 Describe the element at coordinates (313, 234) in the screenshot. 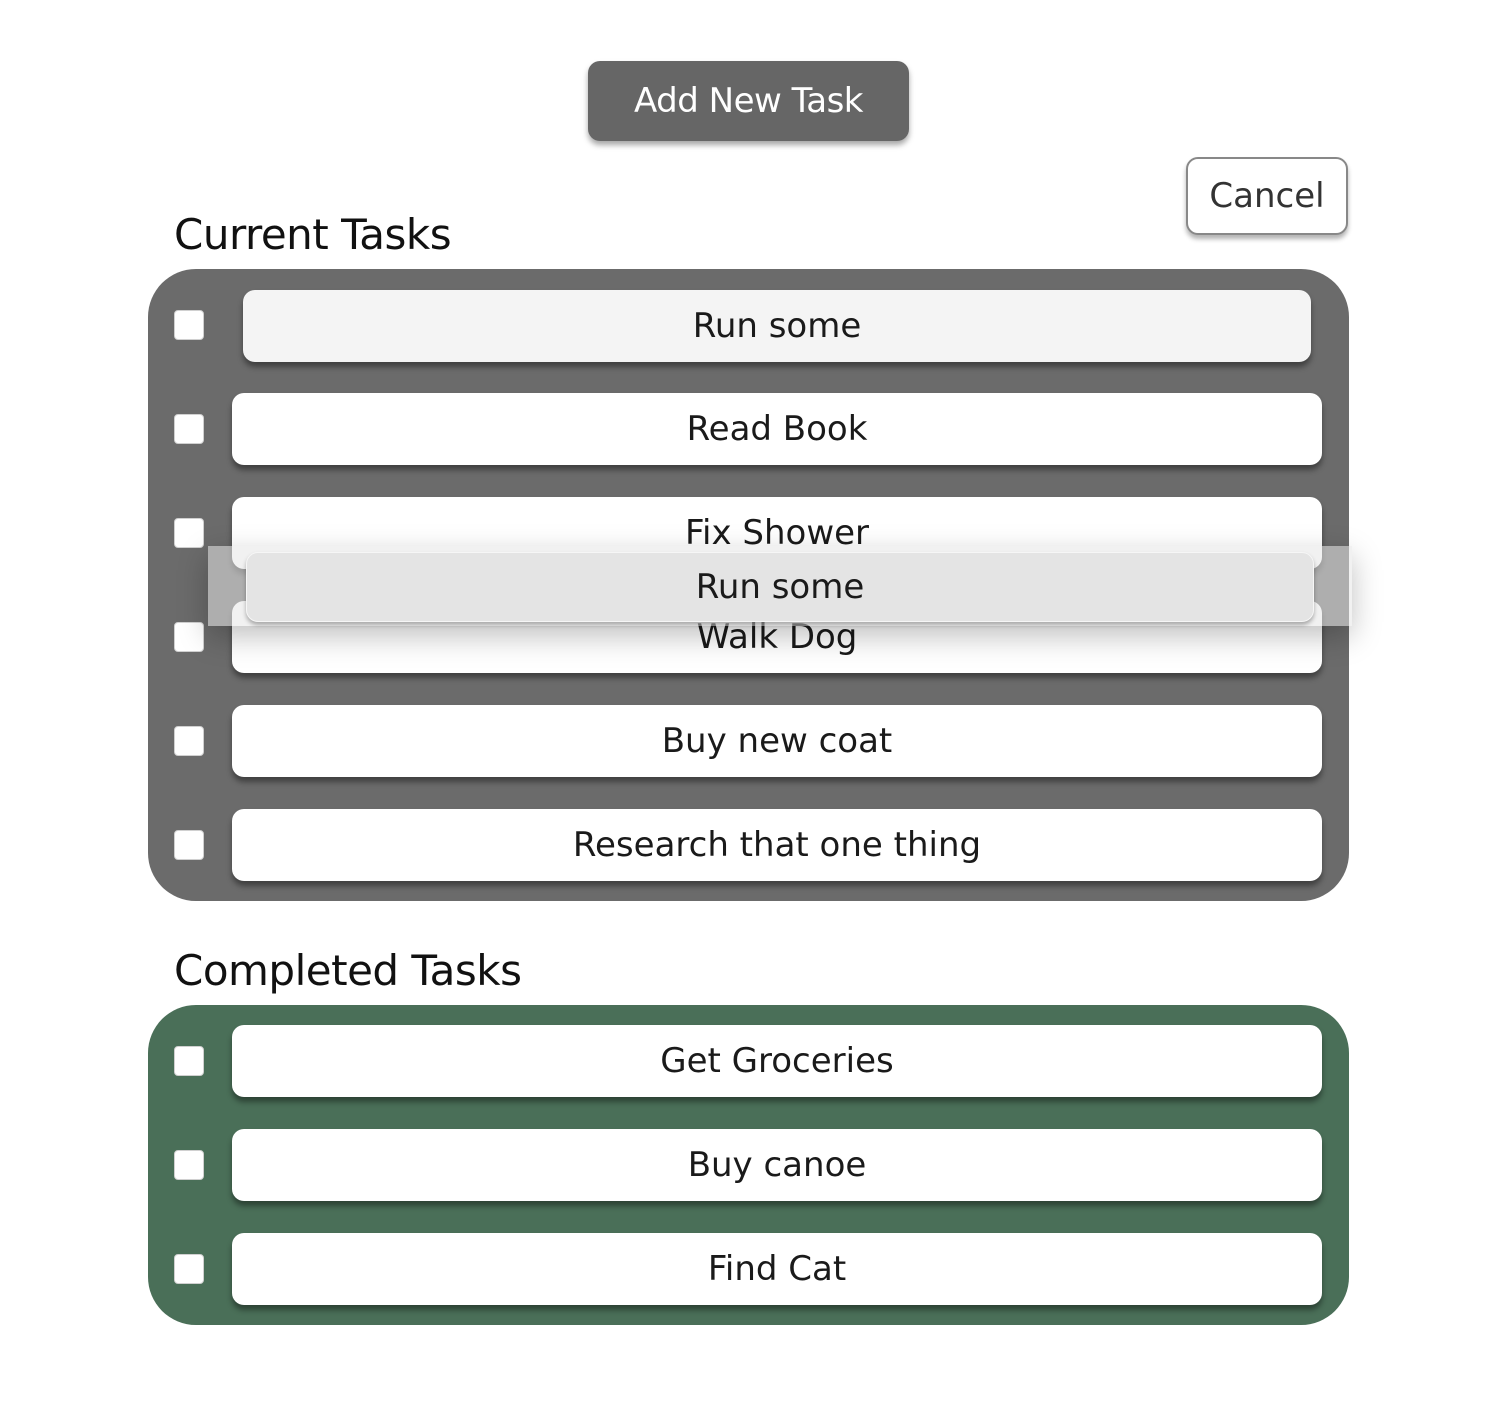

I see `current-tasks-heading: Current Tasks` at that location.